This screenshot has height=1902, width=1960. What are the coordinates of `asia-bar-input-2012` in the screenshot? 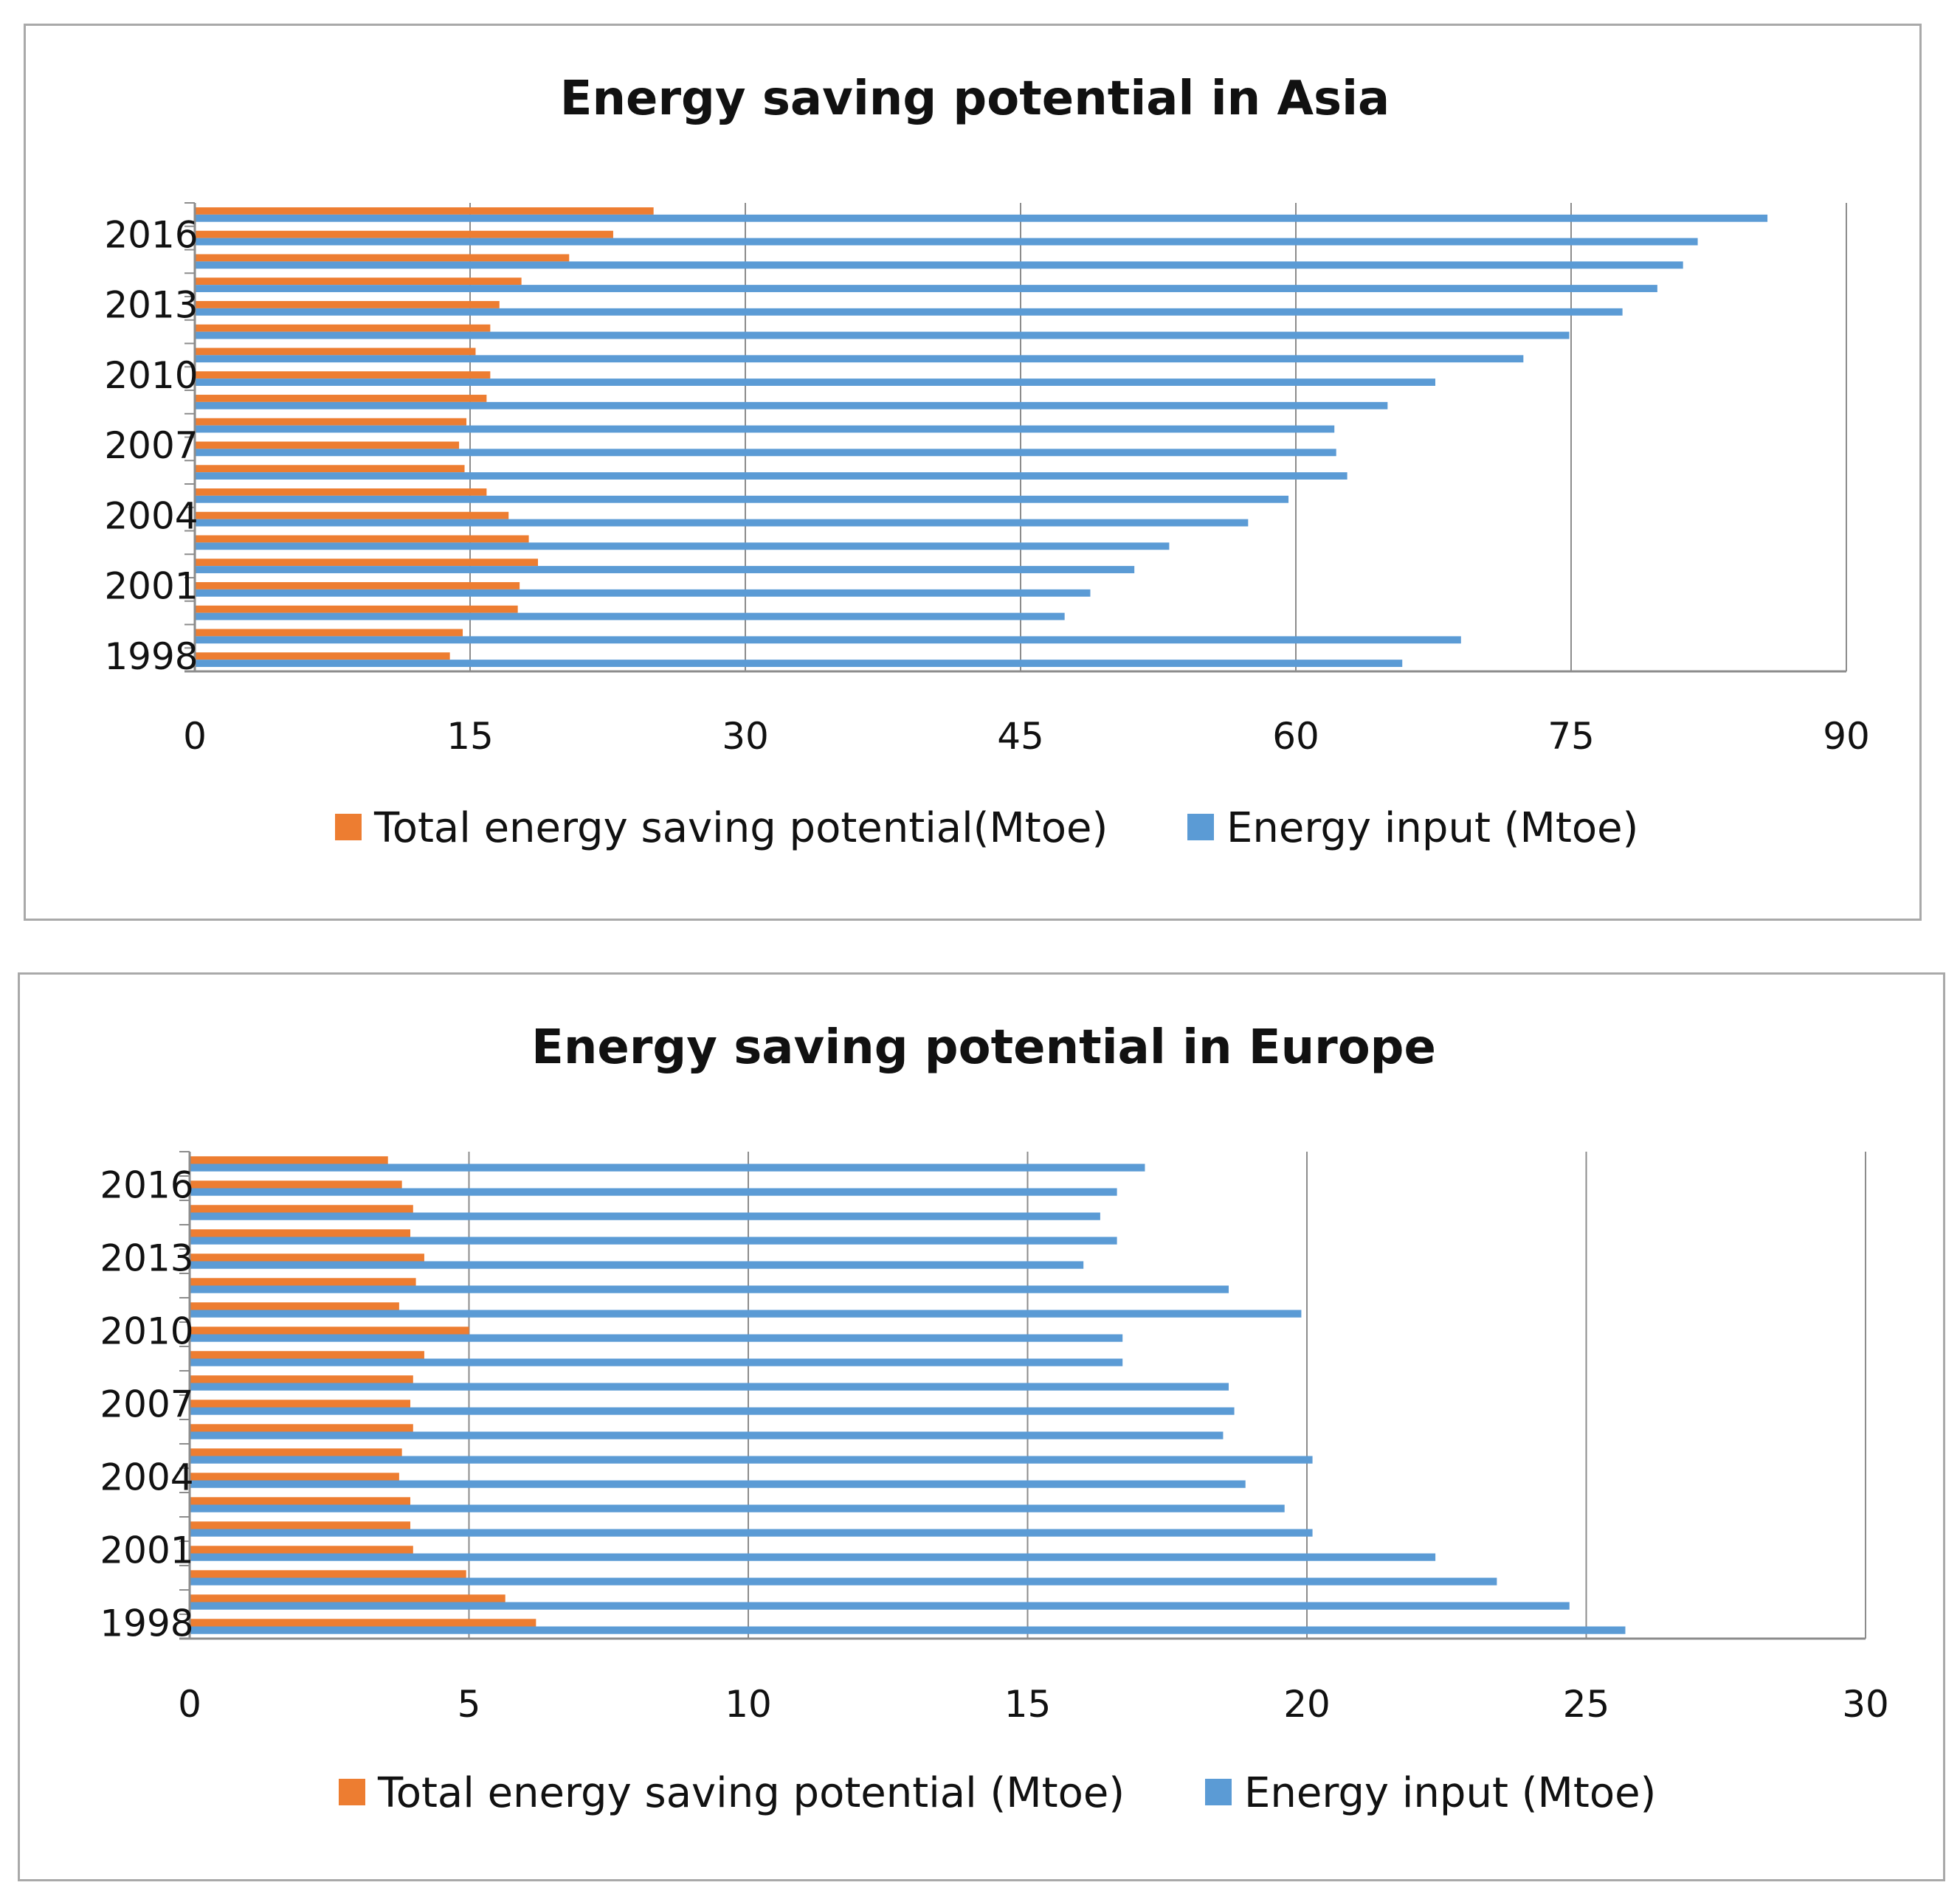 It's located at (882, 335).